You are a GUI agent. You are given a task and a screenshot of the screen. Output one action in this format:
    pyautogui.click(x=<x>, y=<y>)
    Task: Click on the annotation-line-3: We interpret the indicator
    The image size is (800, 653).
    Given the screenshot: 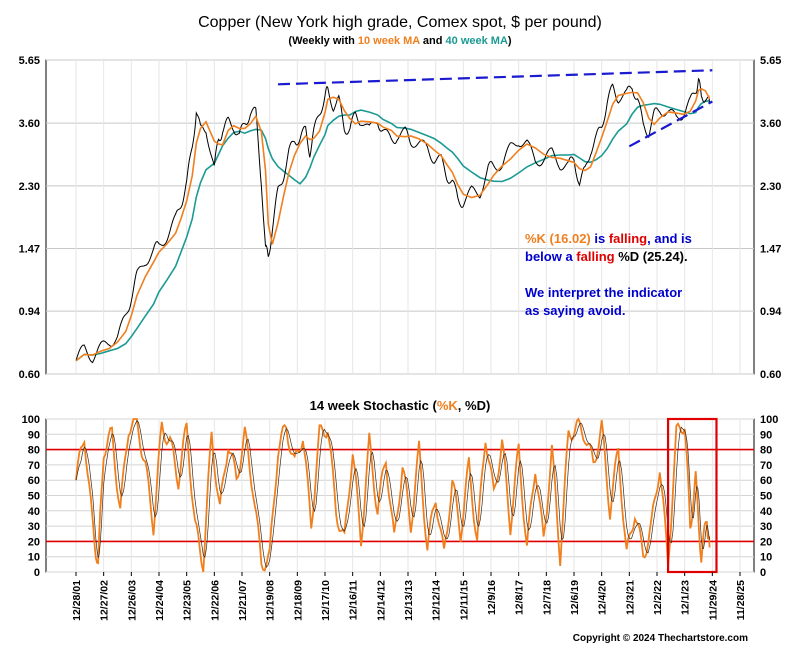 What is the action you would take?
    pyautogui.click(x=603, y=292)
    